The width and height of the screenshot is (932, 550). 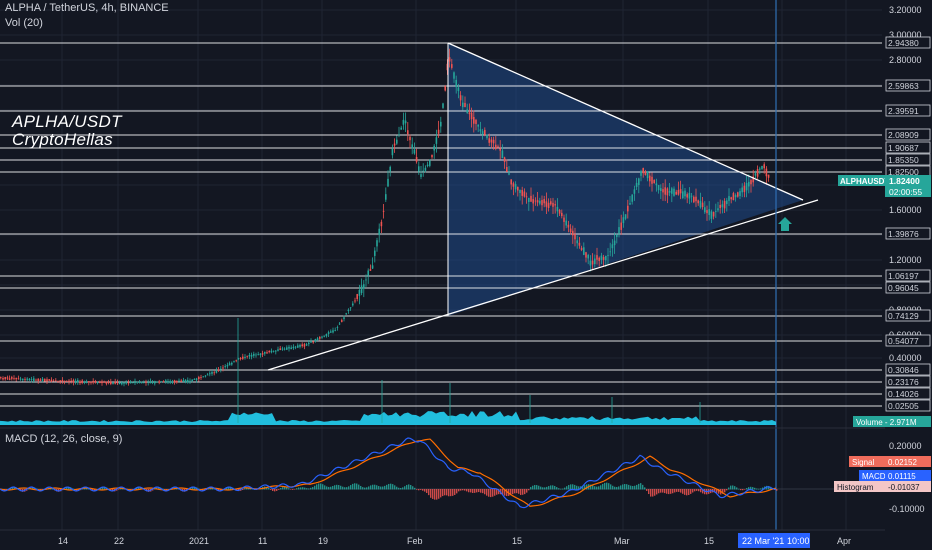 What do you see at coordinates (905, 260) in the screenshot?
I see `price-tick-label: 1.20000` at bounding box center [905, 260].